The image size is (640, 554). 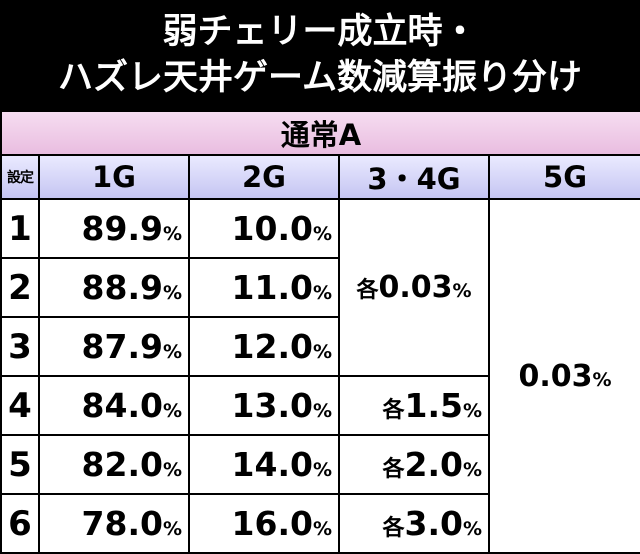 What do you see at coordinates (320, 78) in the screenshot?
I see `title-line-2: ハズレ天井ゲーム数減算振り分け` at bounding box center [320, 78].